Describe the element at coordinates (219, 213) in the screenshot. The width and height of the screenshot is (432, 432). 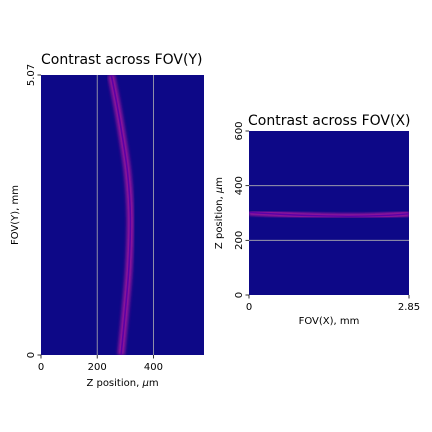
I see `chart-fov-x-y-axis-label: Z position, μm` at that location.